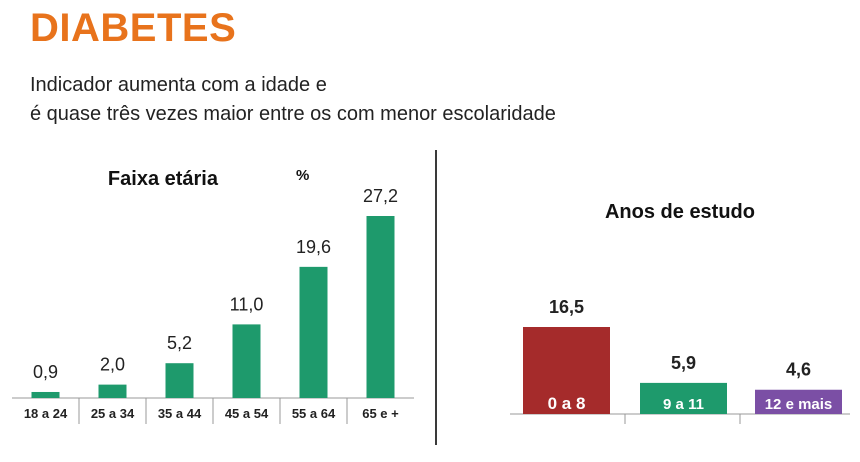 This screenshot has height=462, width=860. Describe the element at coordinates (178, 85) in the screenshot. I see `subtitle-line-1: Indicador aumenta com a idade e` at that location.